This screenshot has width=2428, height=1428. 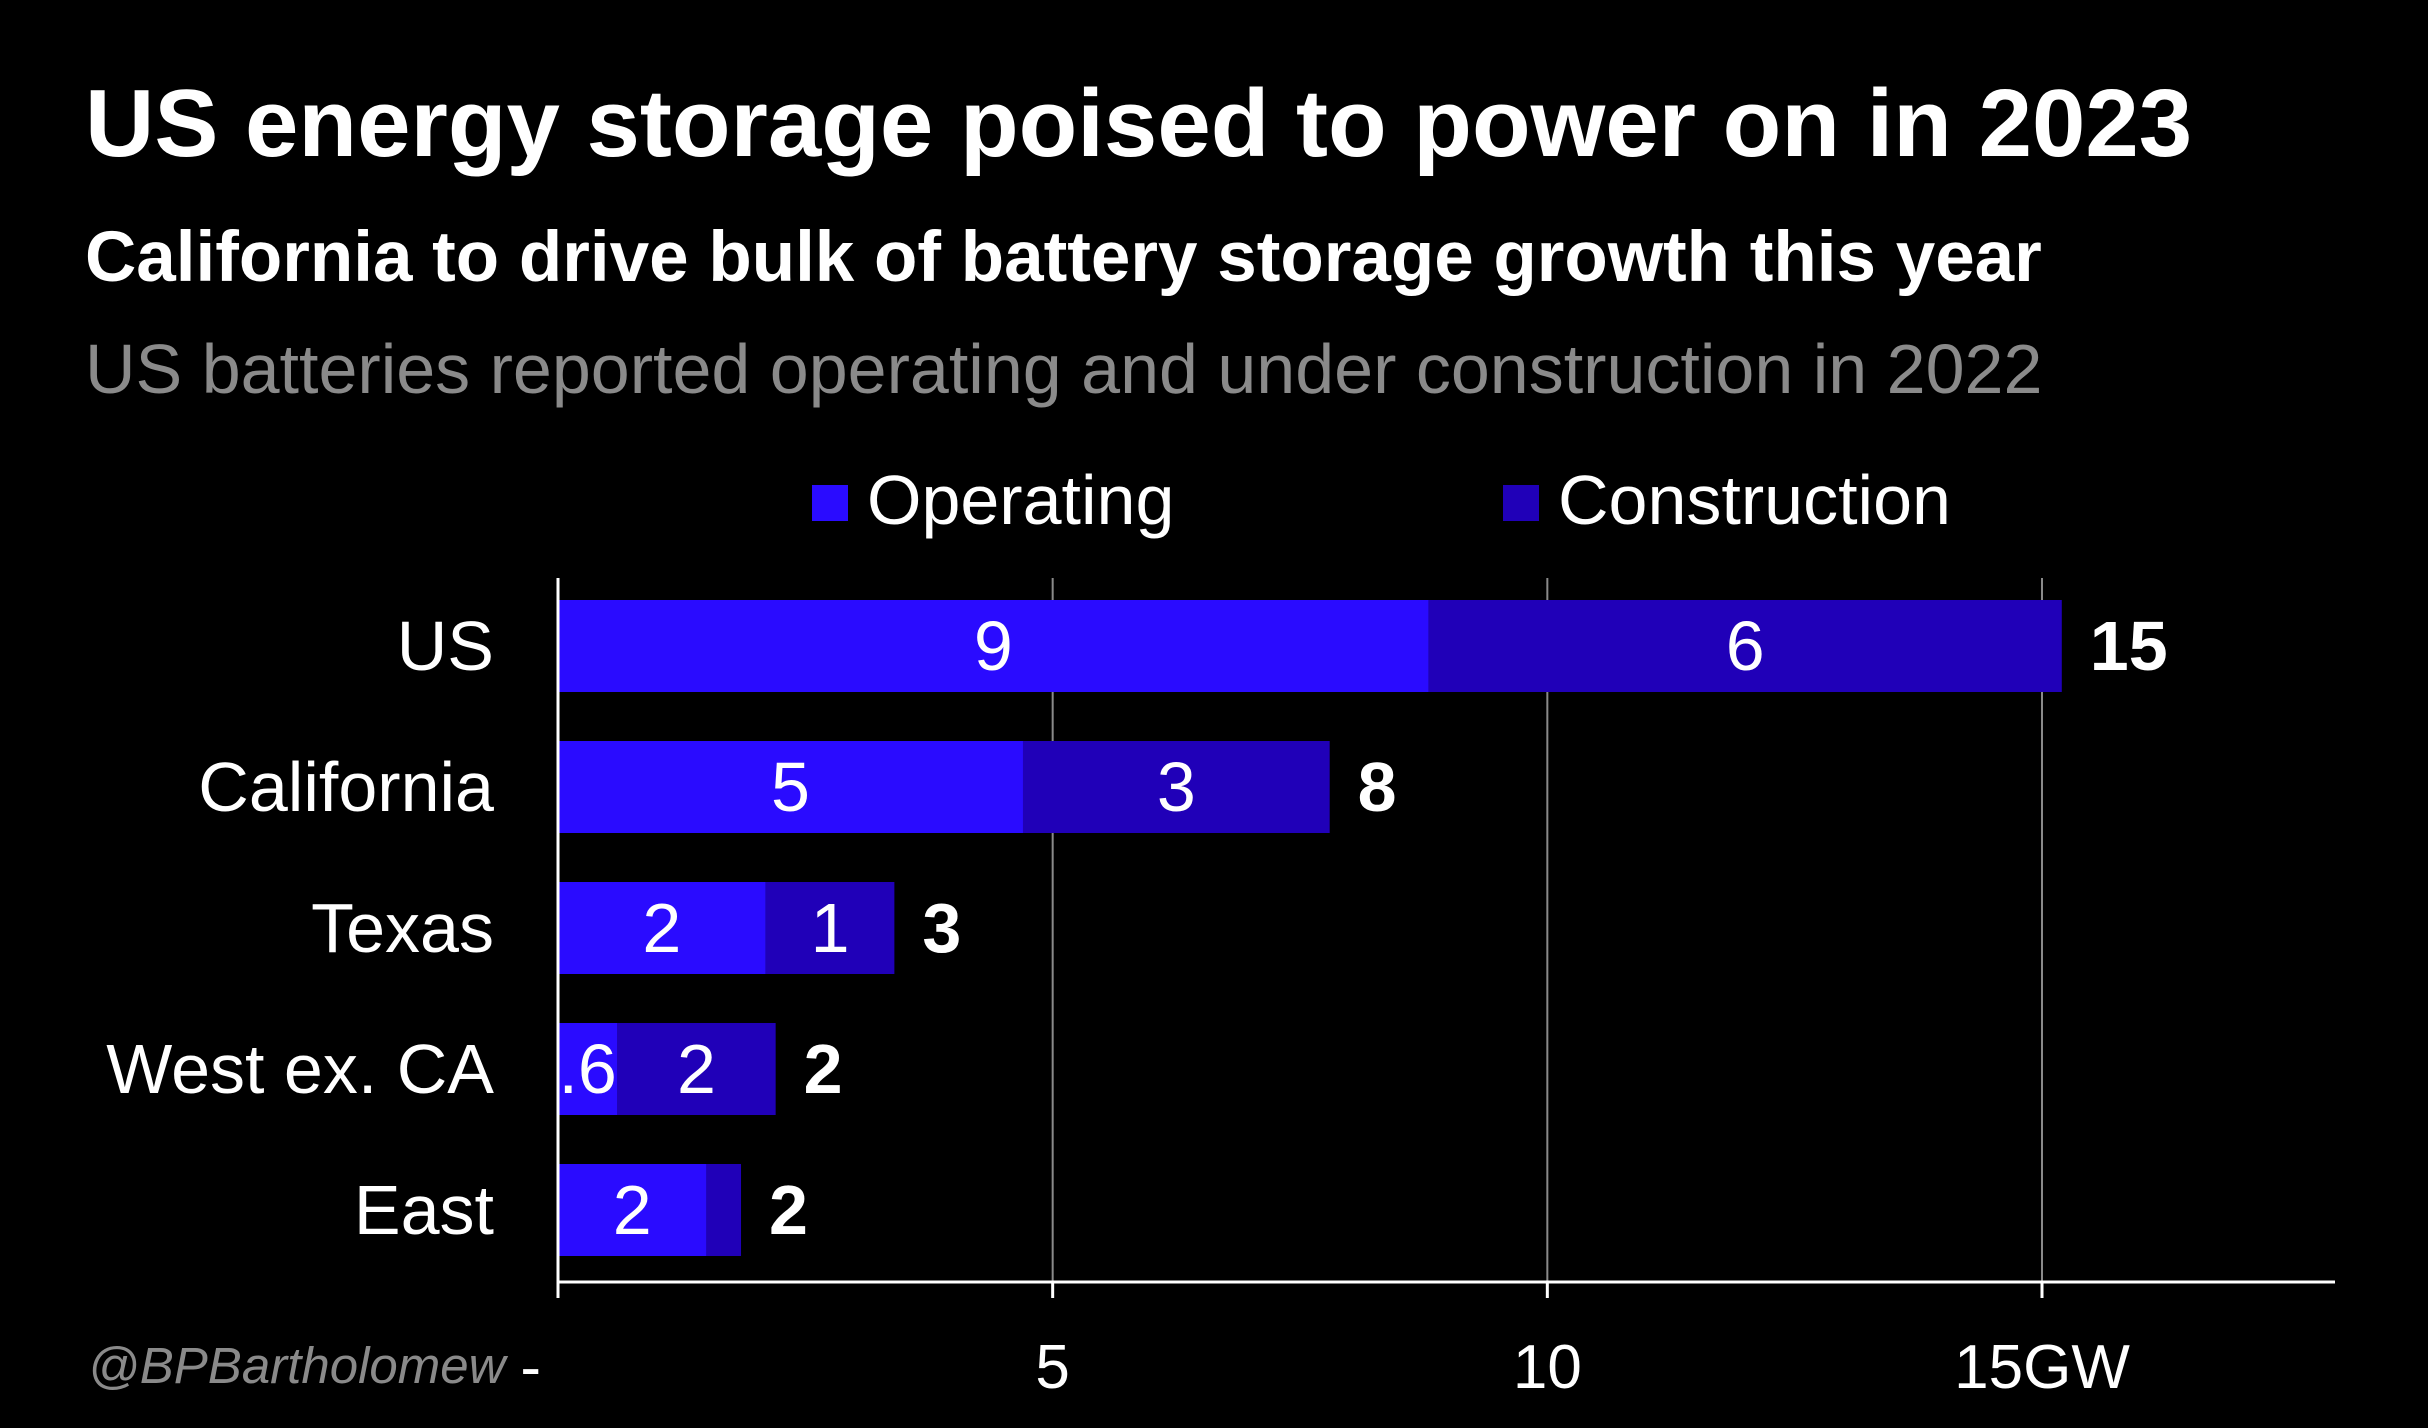 I want to click on bar-label-operating-2: 2, so click(x=661, y=928).